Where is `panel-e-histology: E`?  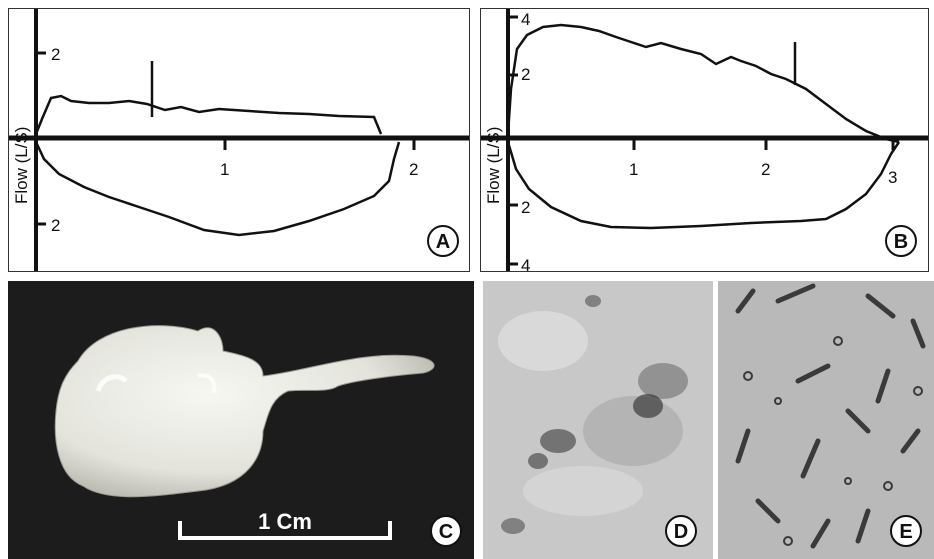 panel-e-histology: E is located at coordinates (826, 420).